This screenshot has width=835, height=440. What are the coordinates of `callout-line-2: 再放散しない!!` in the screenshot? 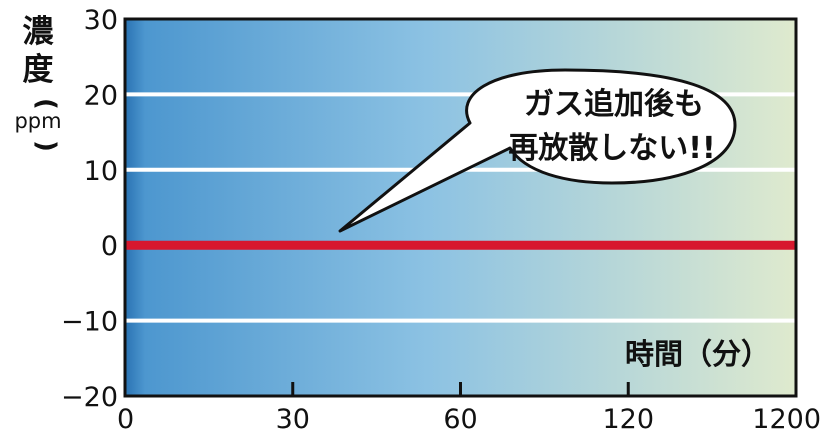 It's located at (611, 148).